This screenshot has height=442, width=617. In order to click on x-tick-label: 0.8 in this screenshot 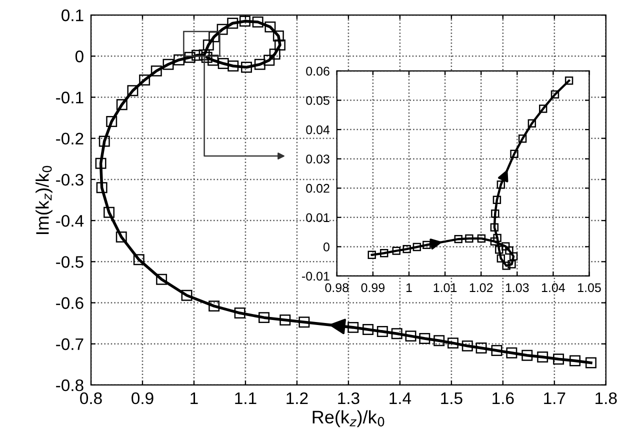, I will do `click(91, 398)`.